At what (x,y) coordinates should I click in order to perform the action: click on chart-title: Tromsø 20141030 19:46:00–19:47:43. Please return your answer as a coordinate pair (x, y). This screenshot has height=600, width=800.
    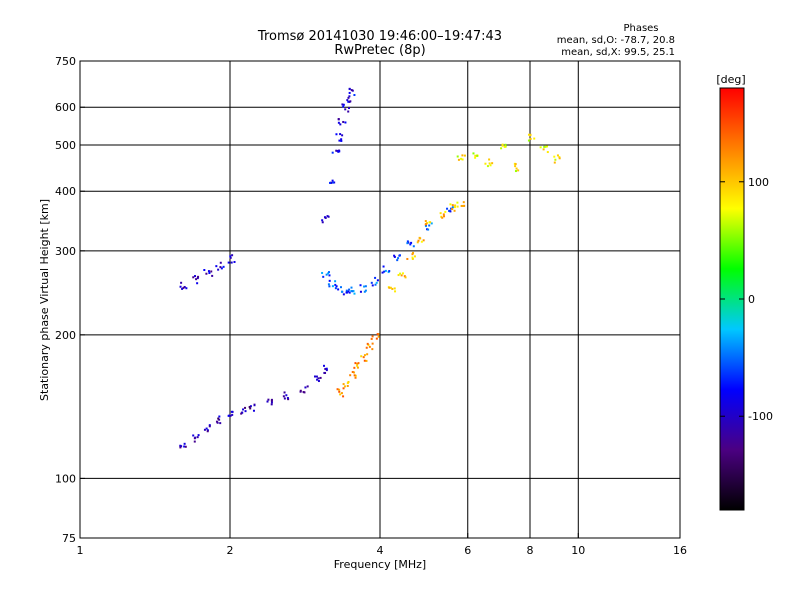
    Looking at the image, I should click on (379, 36).